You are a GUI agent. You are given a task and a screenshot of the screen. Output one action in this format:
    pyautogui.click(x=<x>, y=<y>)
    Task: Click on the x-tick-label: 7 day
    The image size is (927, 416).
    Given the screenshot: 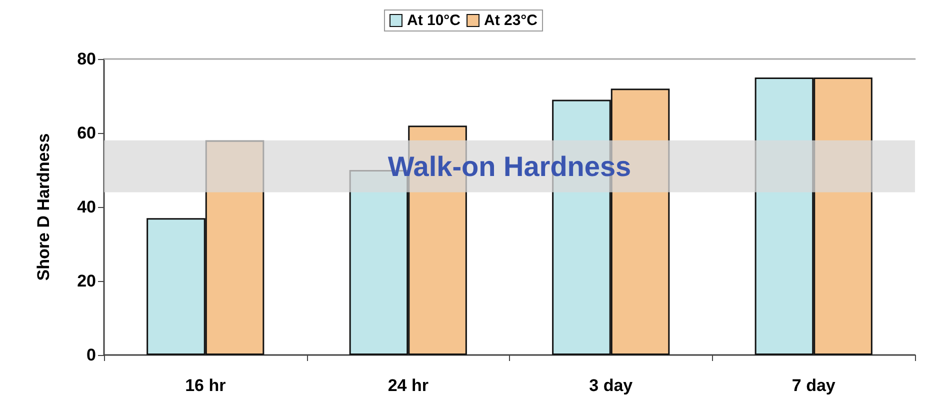 What is the action you would take?
    pyautogui.click(x=814, y=385)
    